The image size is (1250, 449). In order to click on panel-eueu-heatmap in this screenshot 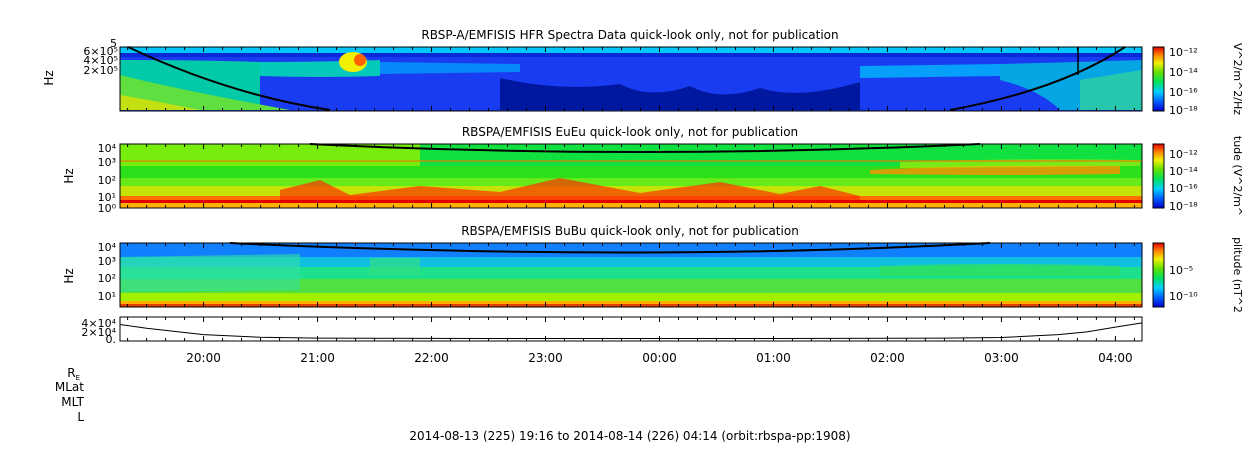, I will do `click(631, 175)`.